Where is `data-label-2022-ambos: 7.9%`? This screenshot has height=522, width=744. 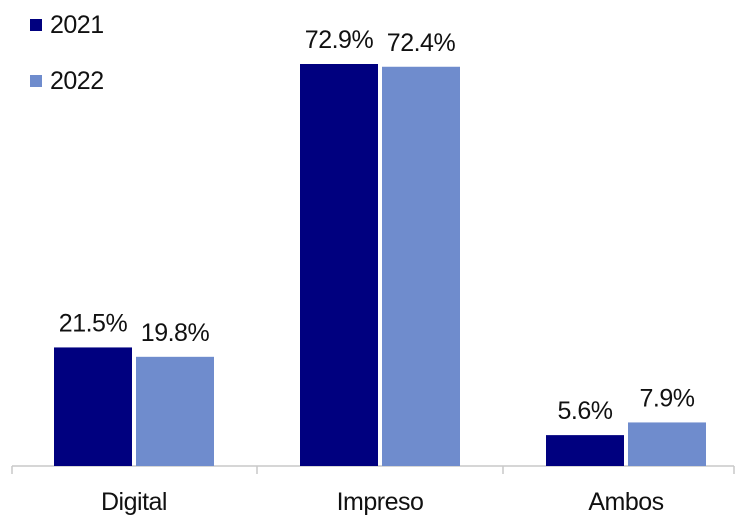
data-label-2022-ambos: 7.9% is located at coordinates (667, 398).